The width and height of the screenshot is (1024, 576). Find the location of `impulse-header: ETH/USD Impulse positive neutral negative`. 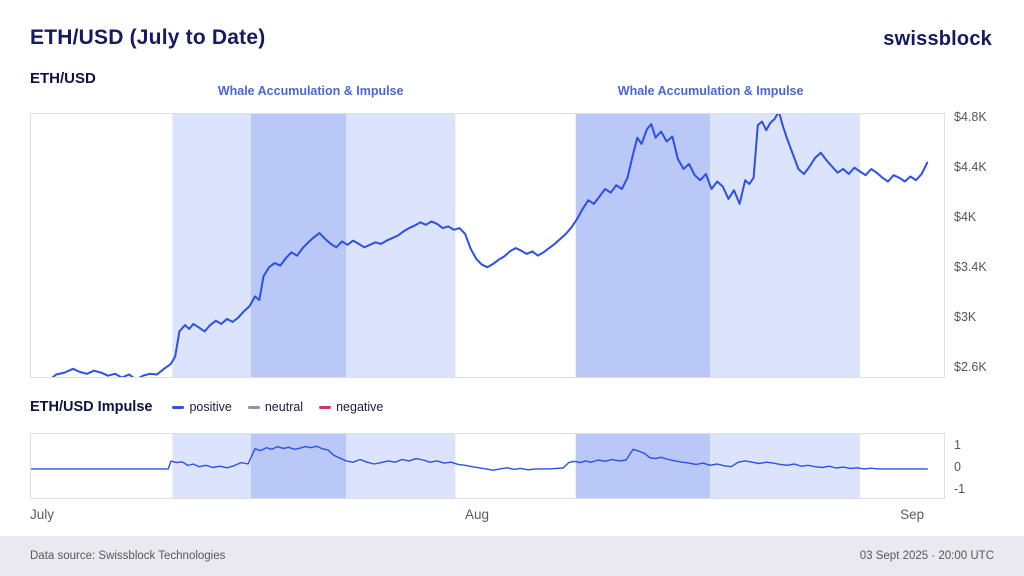

impulse-header: ETH/USD Impulse positive neutral negative is located at coordinates (206, 407).